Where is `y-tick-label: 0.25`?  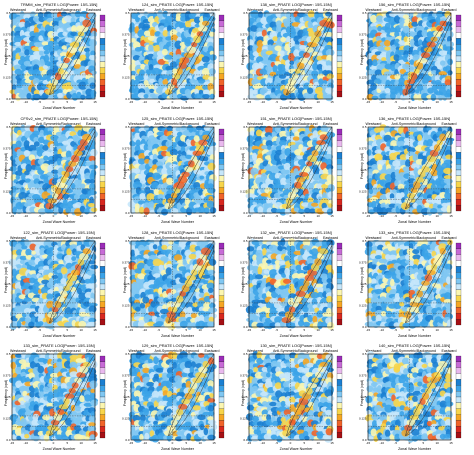 y-tick-label: 0.25 is located at coordinates (8, 397).